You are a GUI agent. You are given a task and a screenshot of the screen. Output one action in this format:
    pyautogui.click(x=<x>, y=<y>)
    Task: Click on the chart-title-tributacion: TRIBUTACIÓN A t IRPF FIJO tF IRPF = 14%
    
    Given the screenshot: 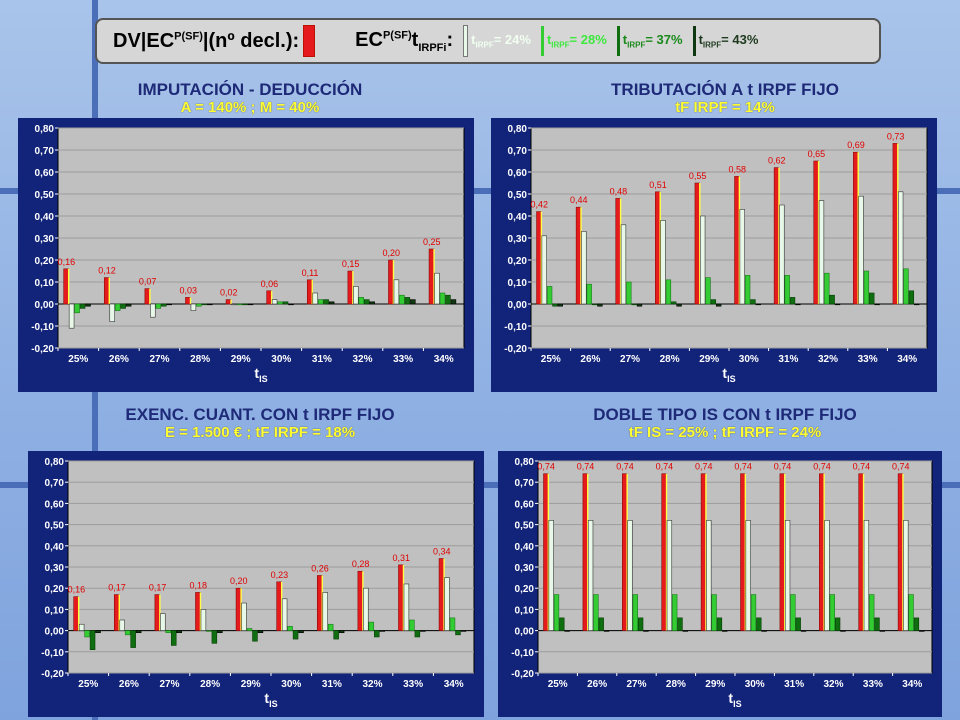 What is the action you would take?
    pyautogui.click(x=725, y=98)
    